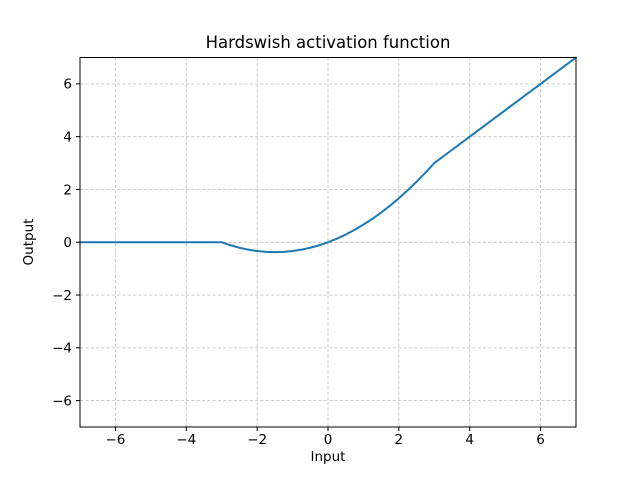  I want to click on y-tick-label: −4, so click(62, 349).